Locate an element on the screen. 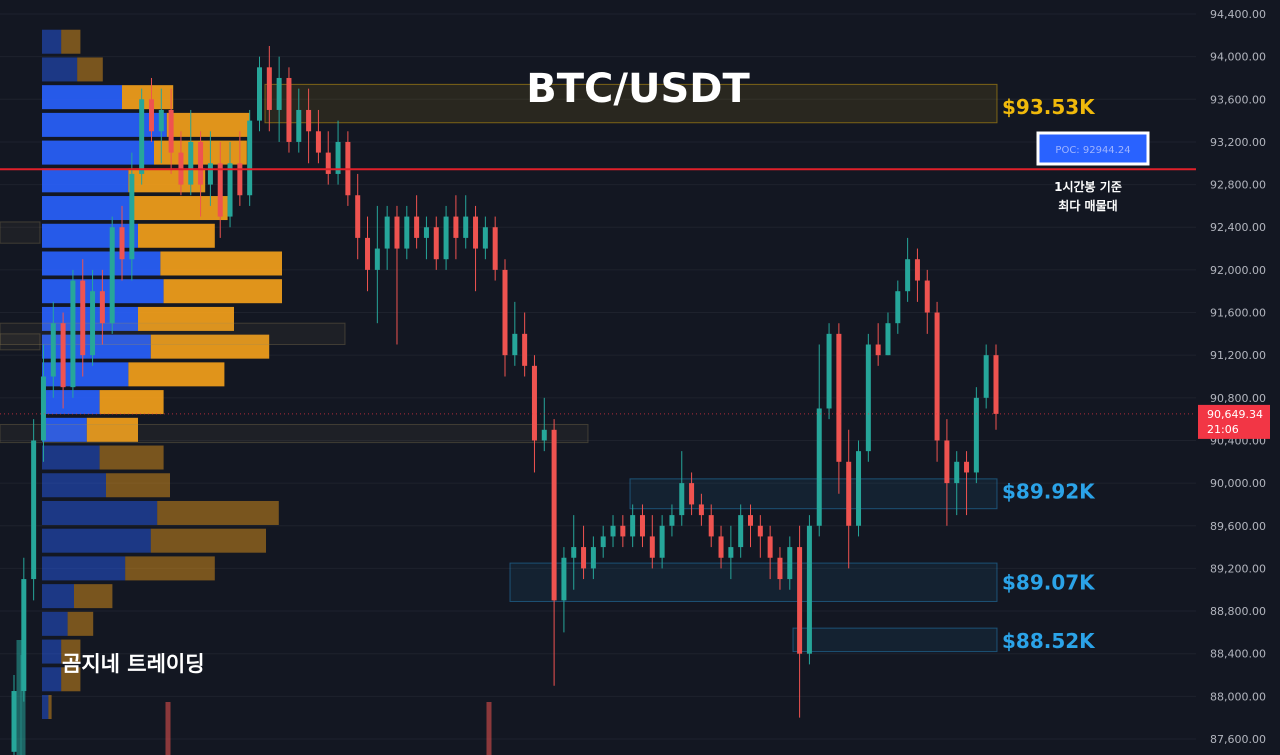 The height and width of the screenshot is (755, 1280). y-tick-label: 93,200.00 is located at coordinates (1238, 142).